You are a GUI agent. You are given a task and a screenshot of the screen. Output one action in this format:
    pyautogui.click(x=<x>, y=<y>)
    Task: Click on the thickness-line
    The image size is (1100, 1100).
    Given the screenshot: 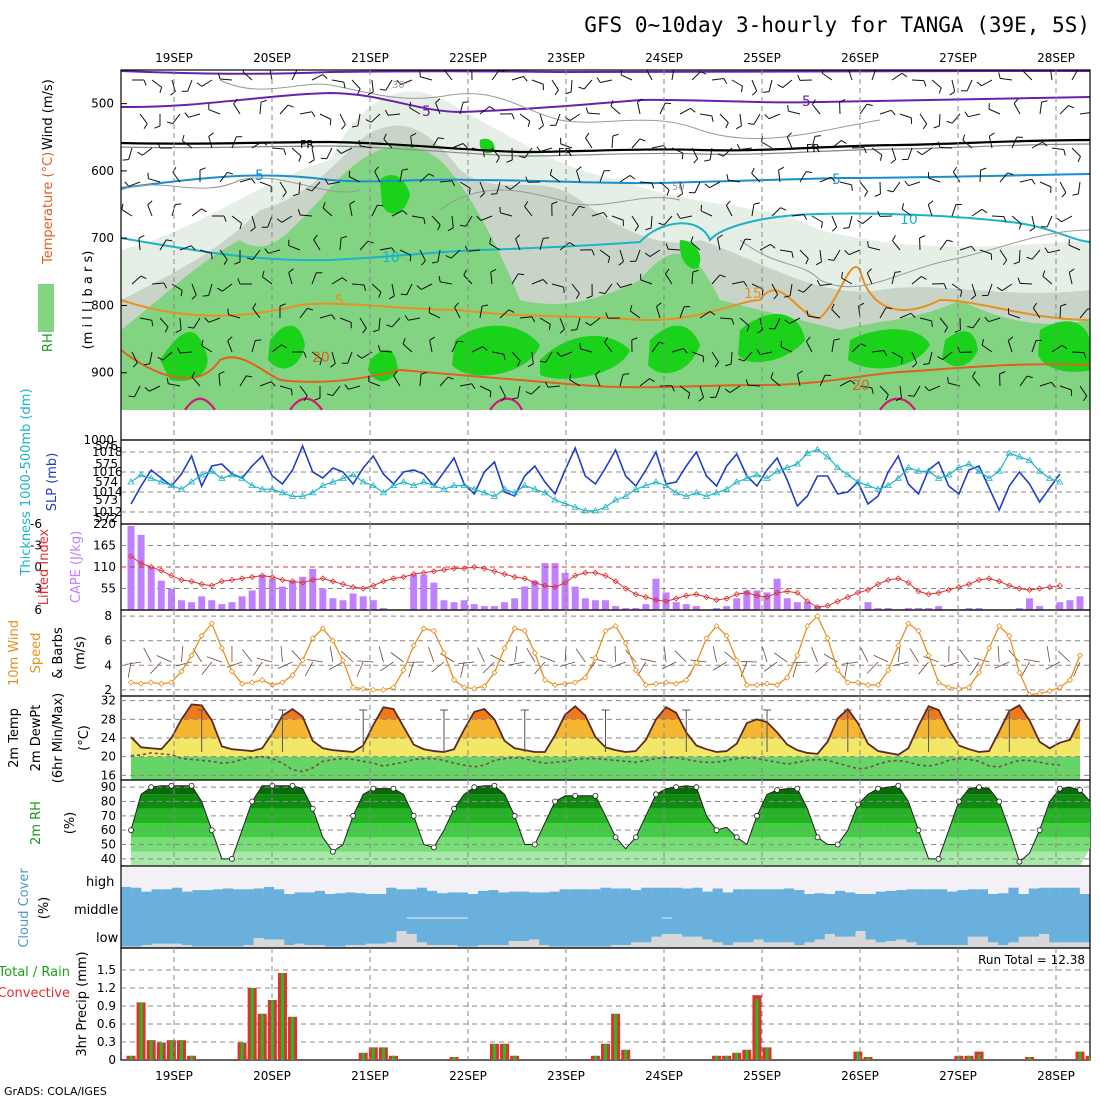 What is the action you would take?
    pyautogui.click(x=595, y=480)
    